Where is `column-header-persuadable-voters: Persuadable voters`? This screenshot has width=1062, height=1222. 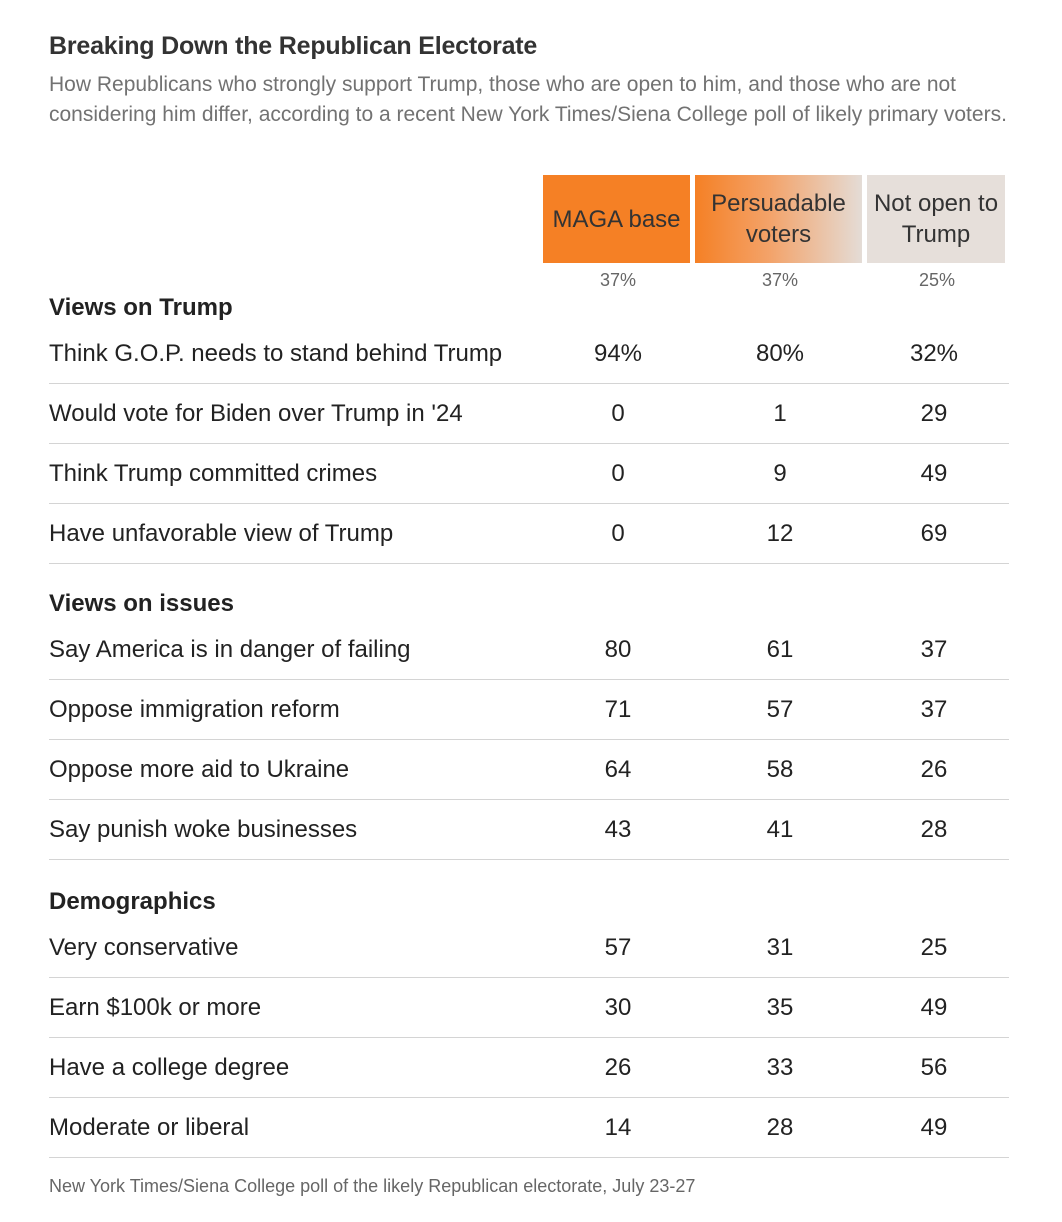
column-header-persuadable-voters: Persuadable voters is located at coordinates (778, 219).